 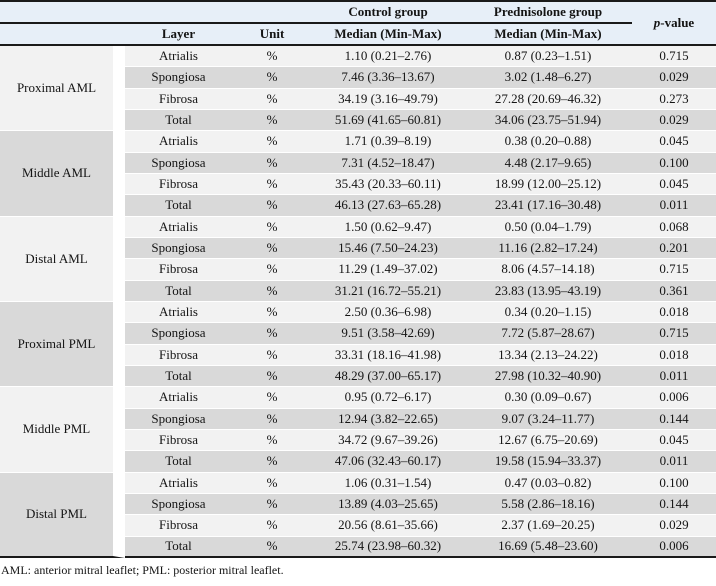 I want to click on cell-prednisolone: 16.69 (5.48–23.60), so click(x=548, y=547).